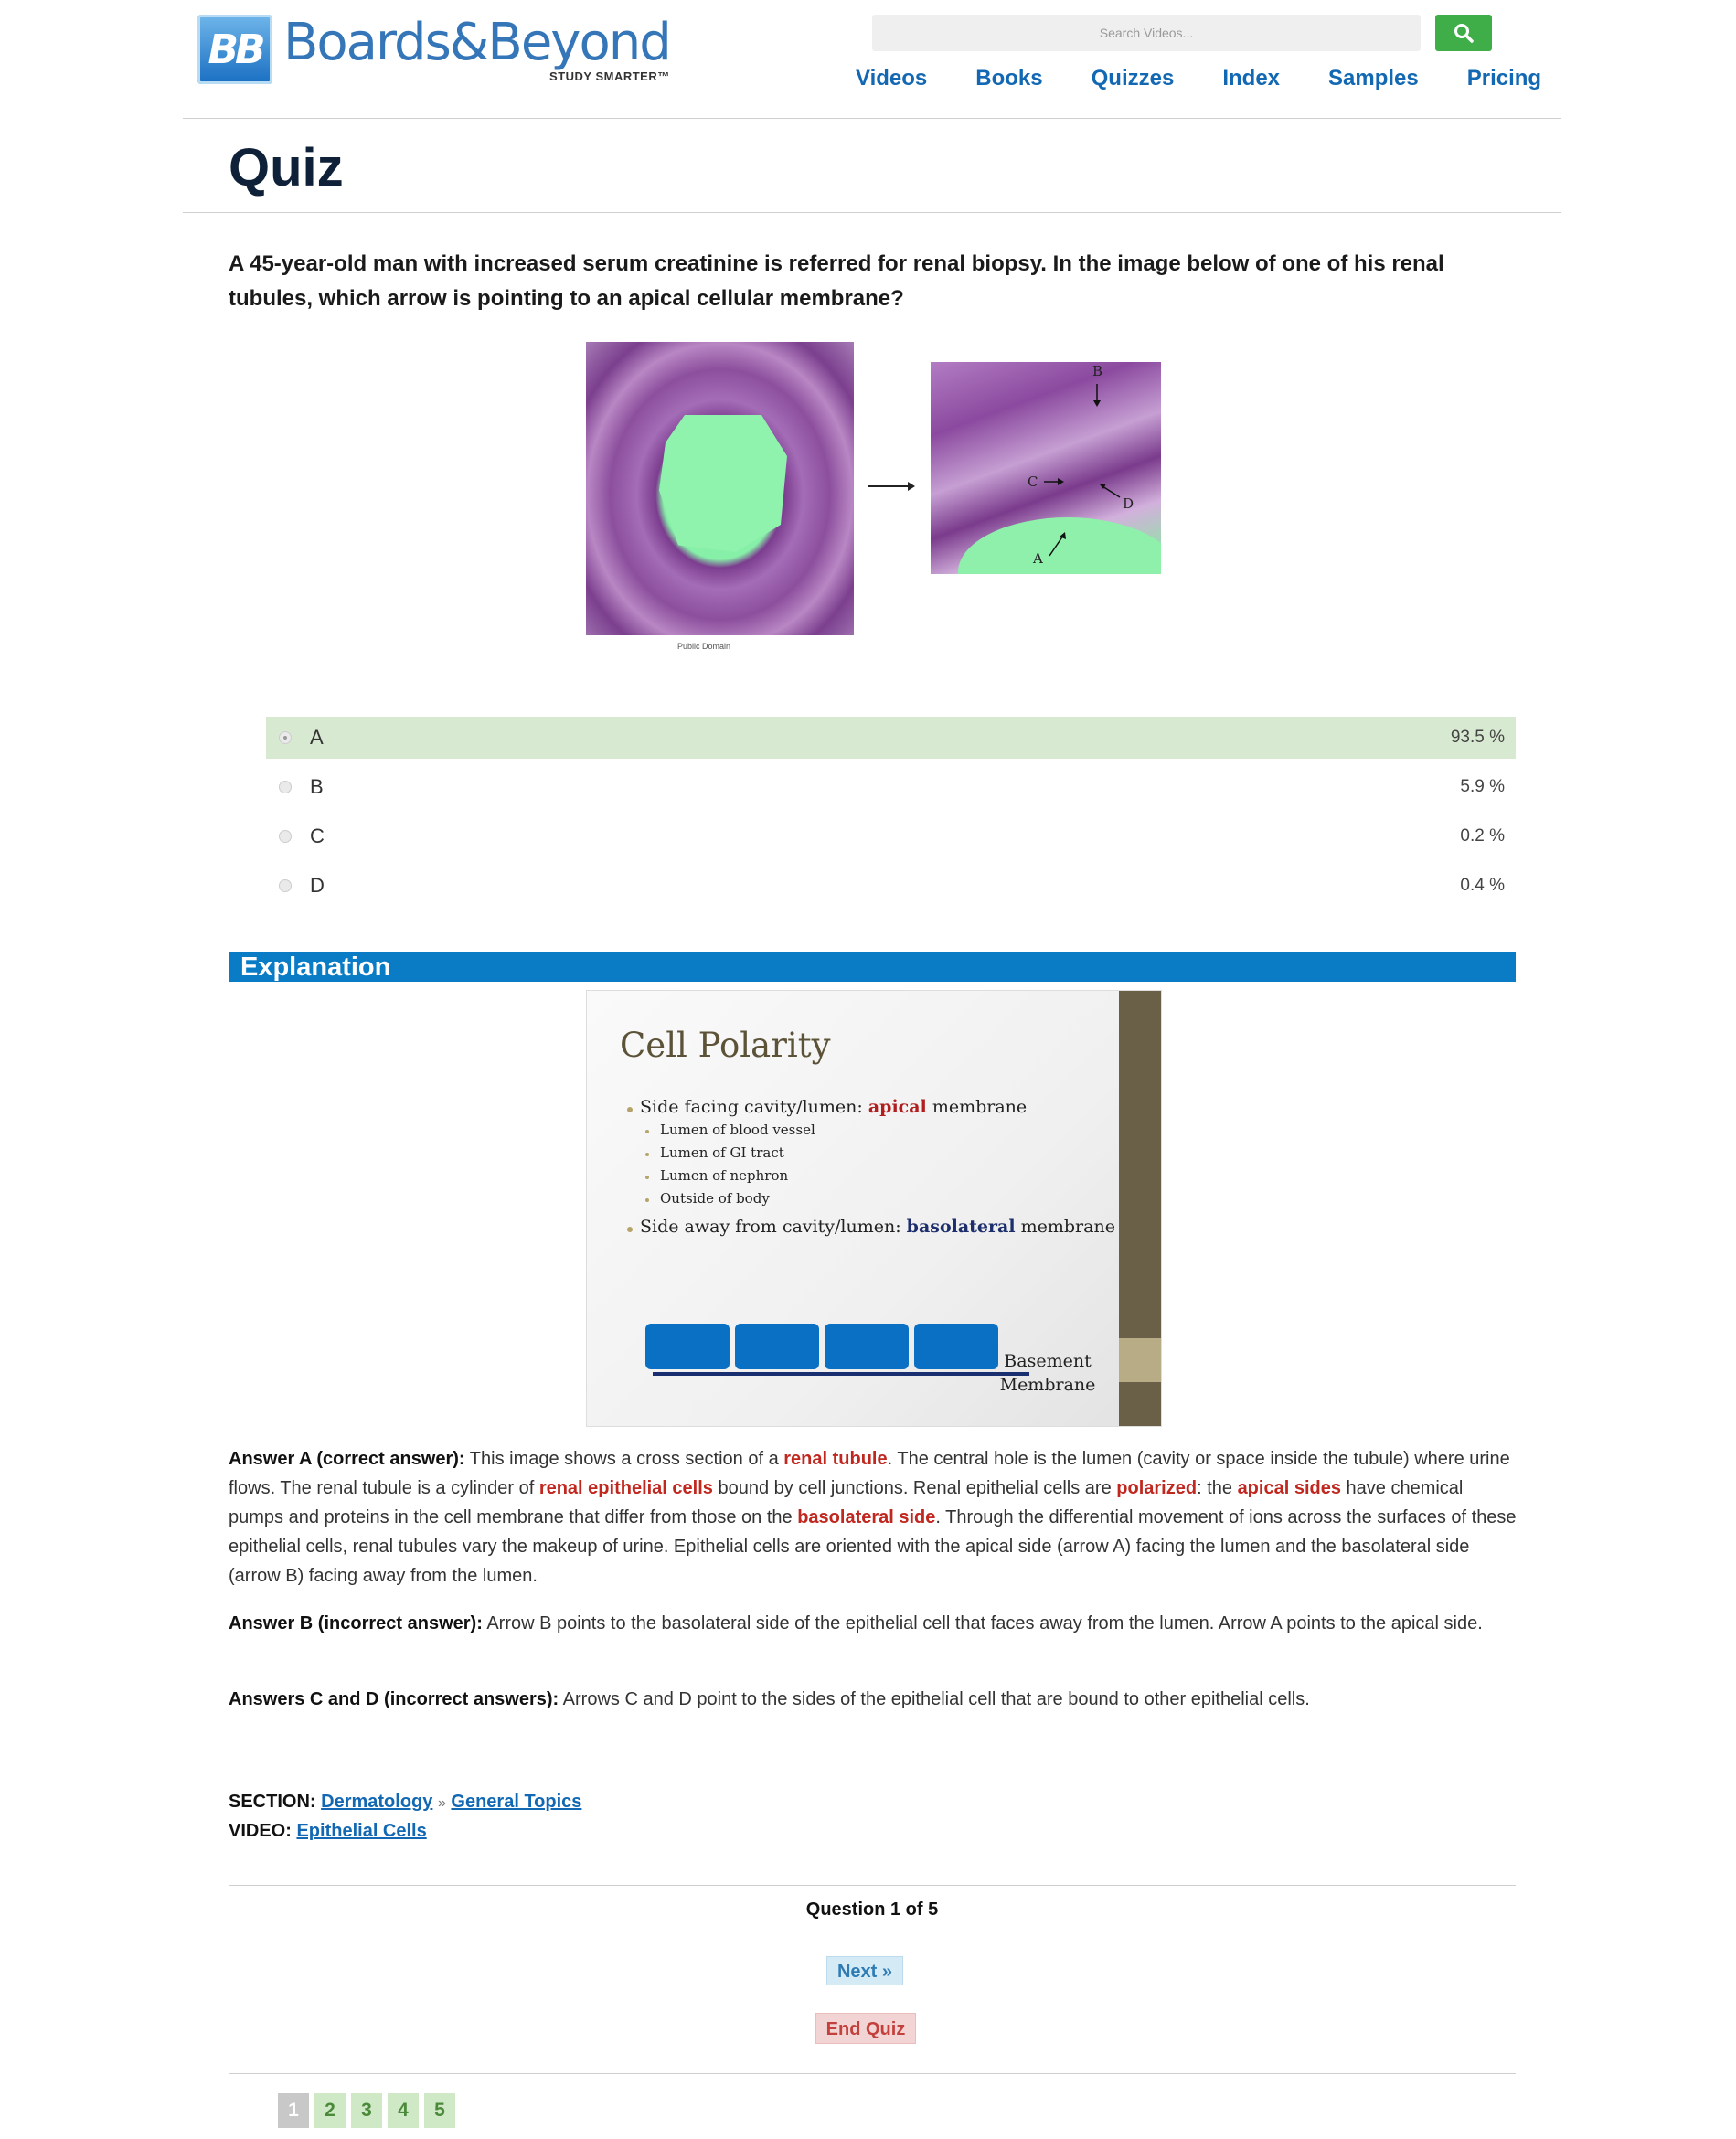  I want to click on page-button-3: 3, so click(366, 2110).